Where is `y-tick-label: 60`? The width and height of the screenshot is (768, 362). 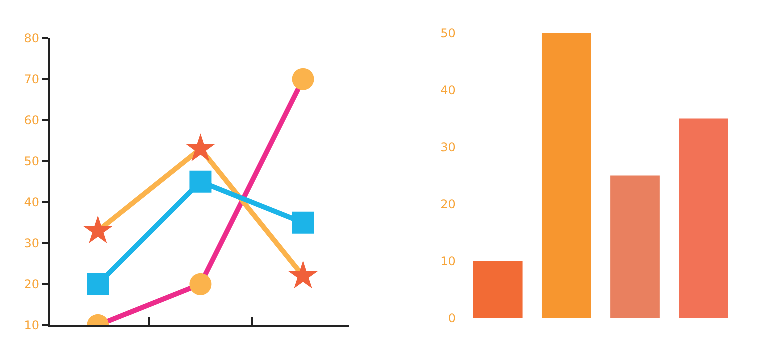 y-tick-label: 60 is located at coordinates (32, 121).